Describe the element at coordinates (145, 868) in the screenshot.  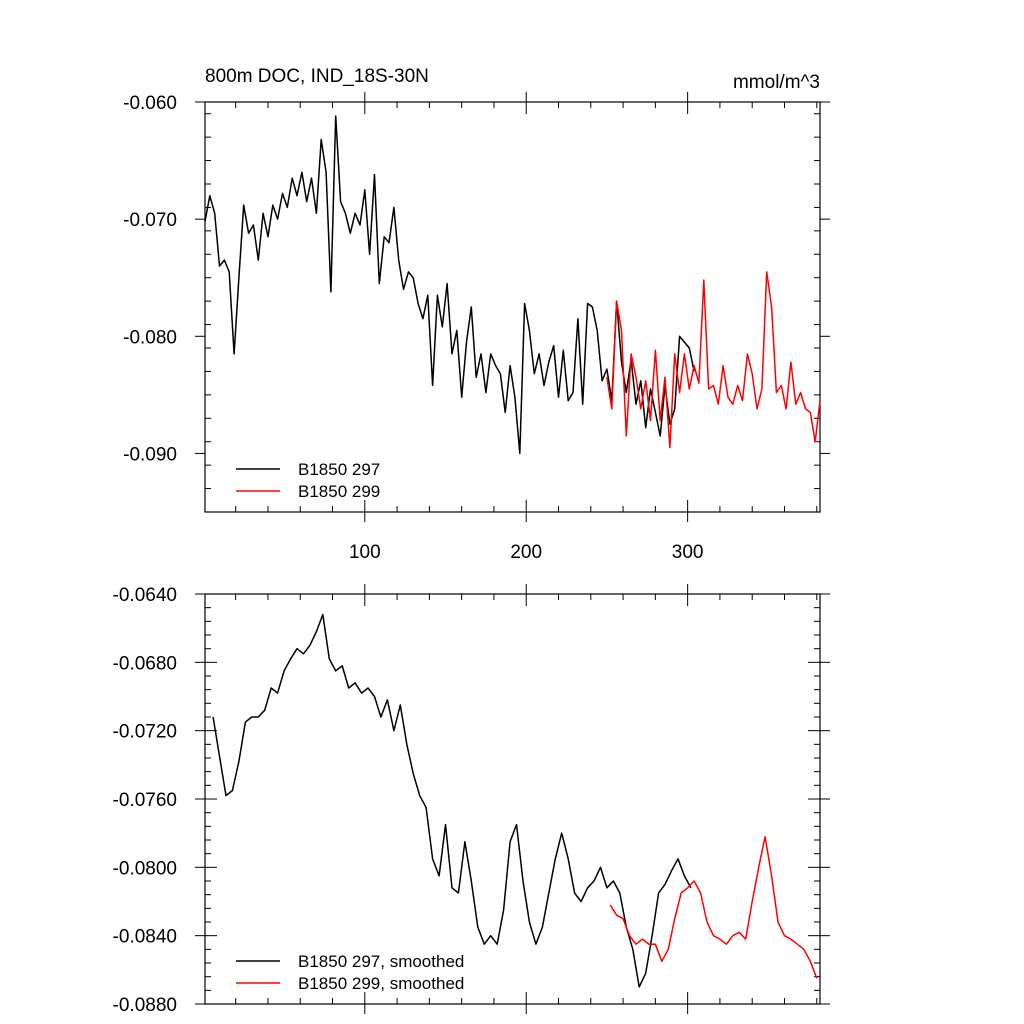
I see `y-tick-label: -0.0800` at that location.